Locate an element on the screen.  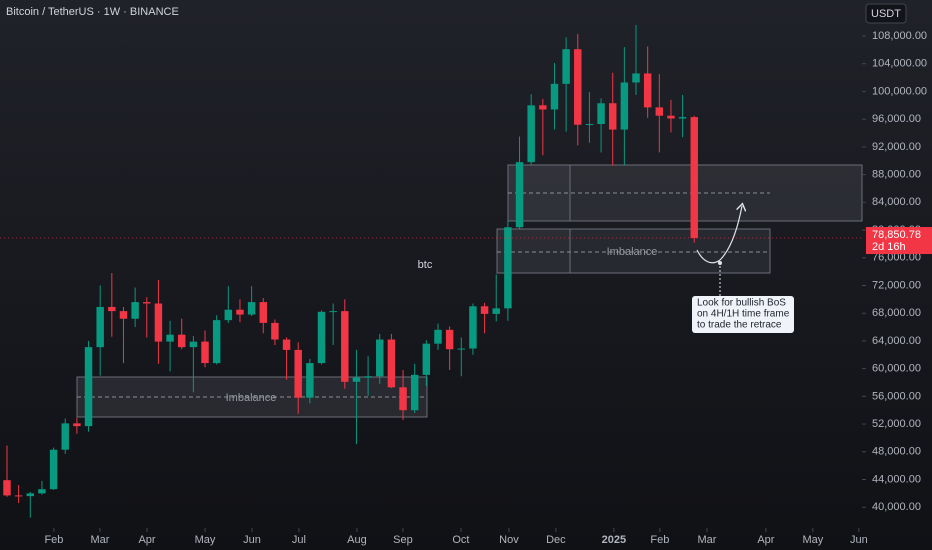
imbalance-zone-extension is located at coordinates (670, 251).